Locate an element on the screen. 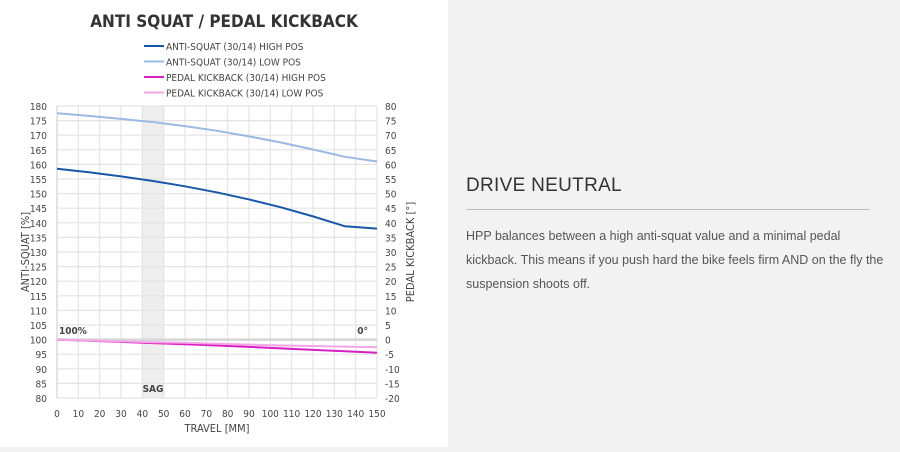 This screenshot has width=900, height=452. x-tick-label: 130 is located at coordinates (334, 414).